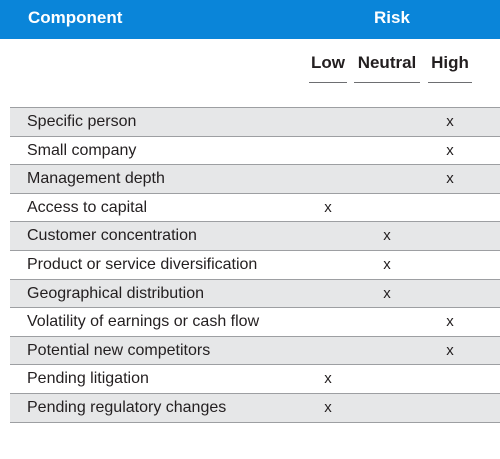  What do you see at coordinates (255, 207) in the screenshot?
I see `table-row: Access to capital x` at bounding box center [255, 207].